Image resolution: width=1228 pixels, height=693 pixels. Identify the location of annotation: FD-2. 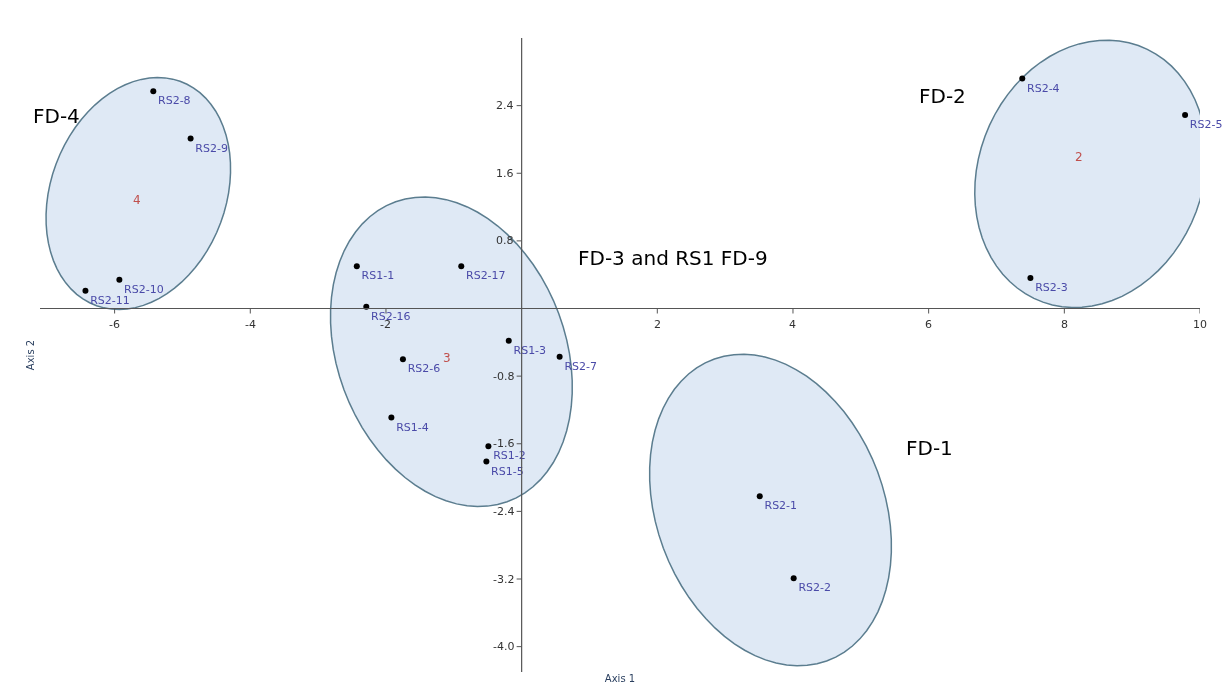
(942, 96).